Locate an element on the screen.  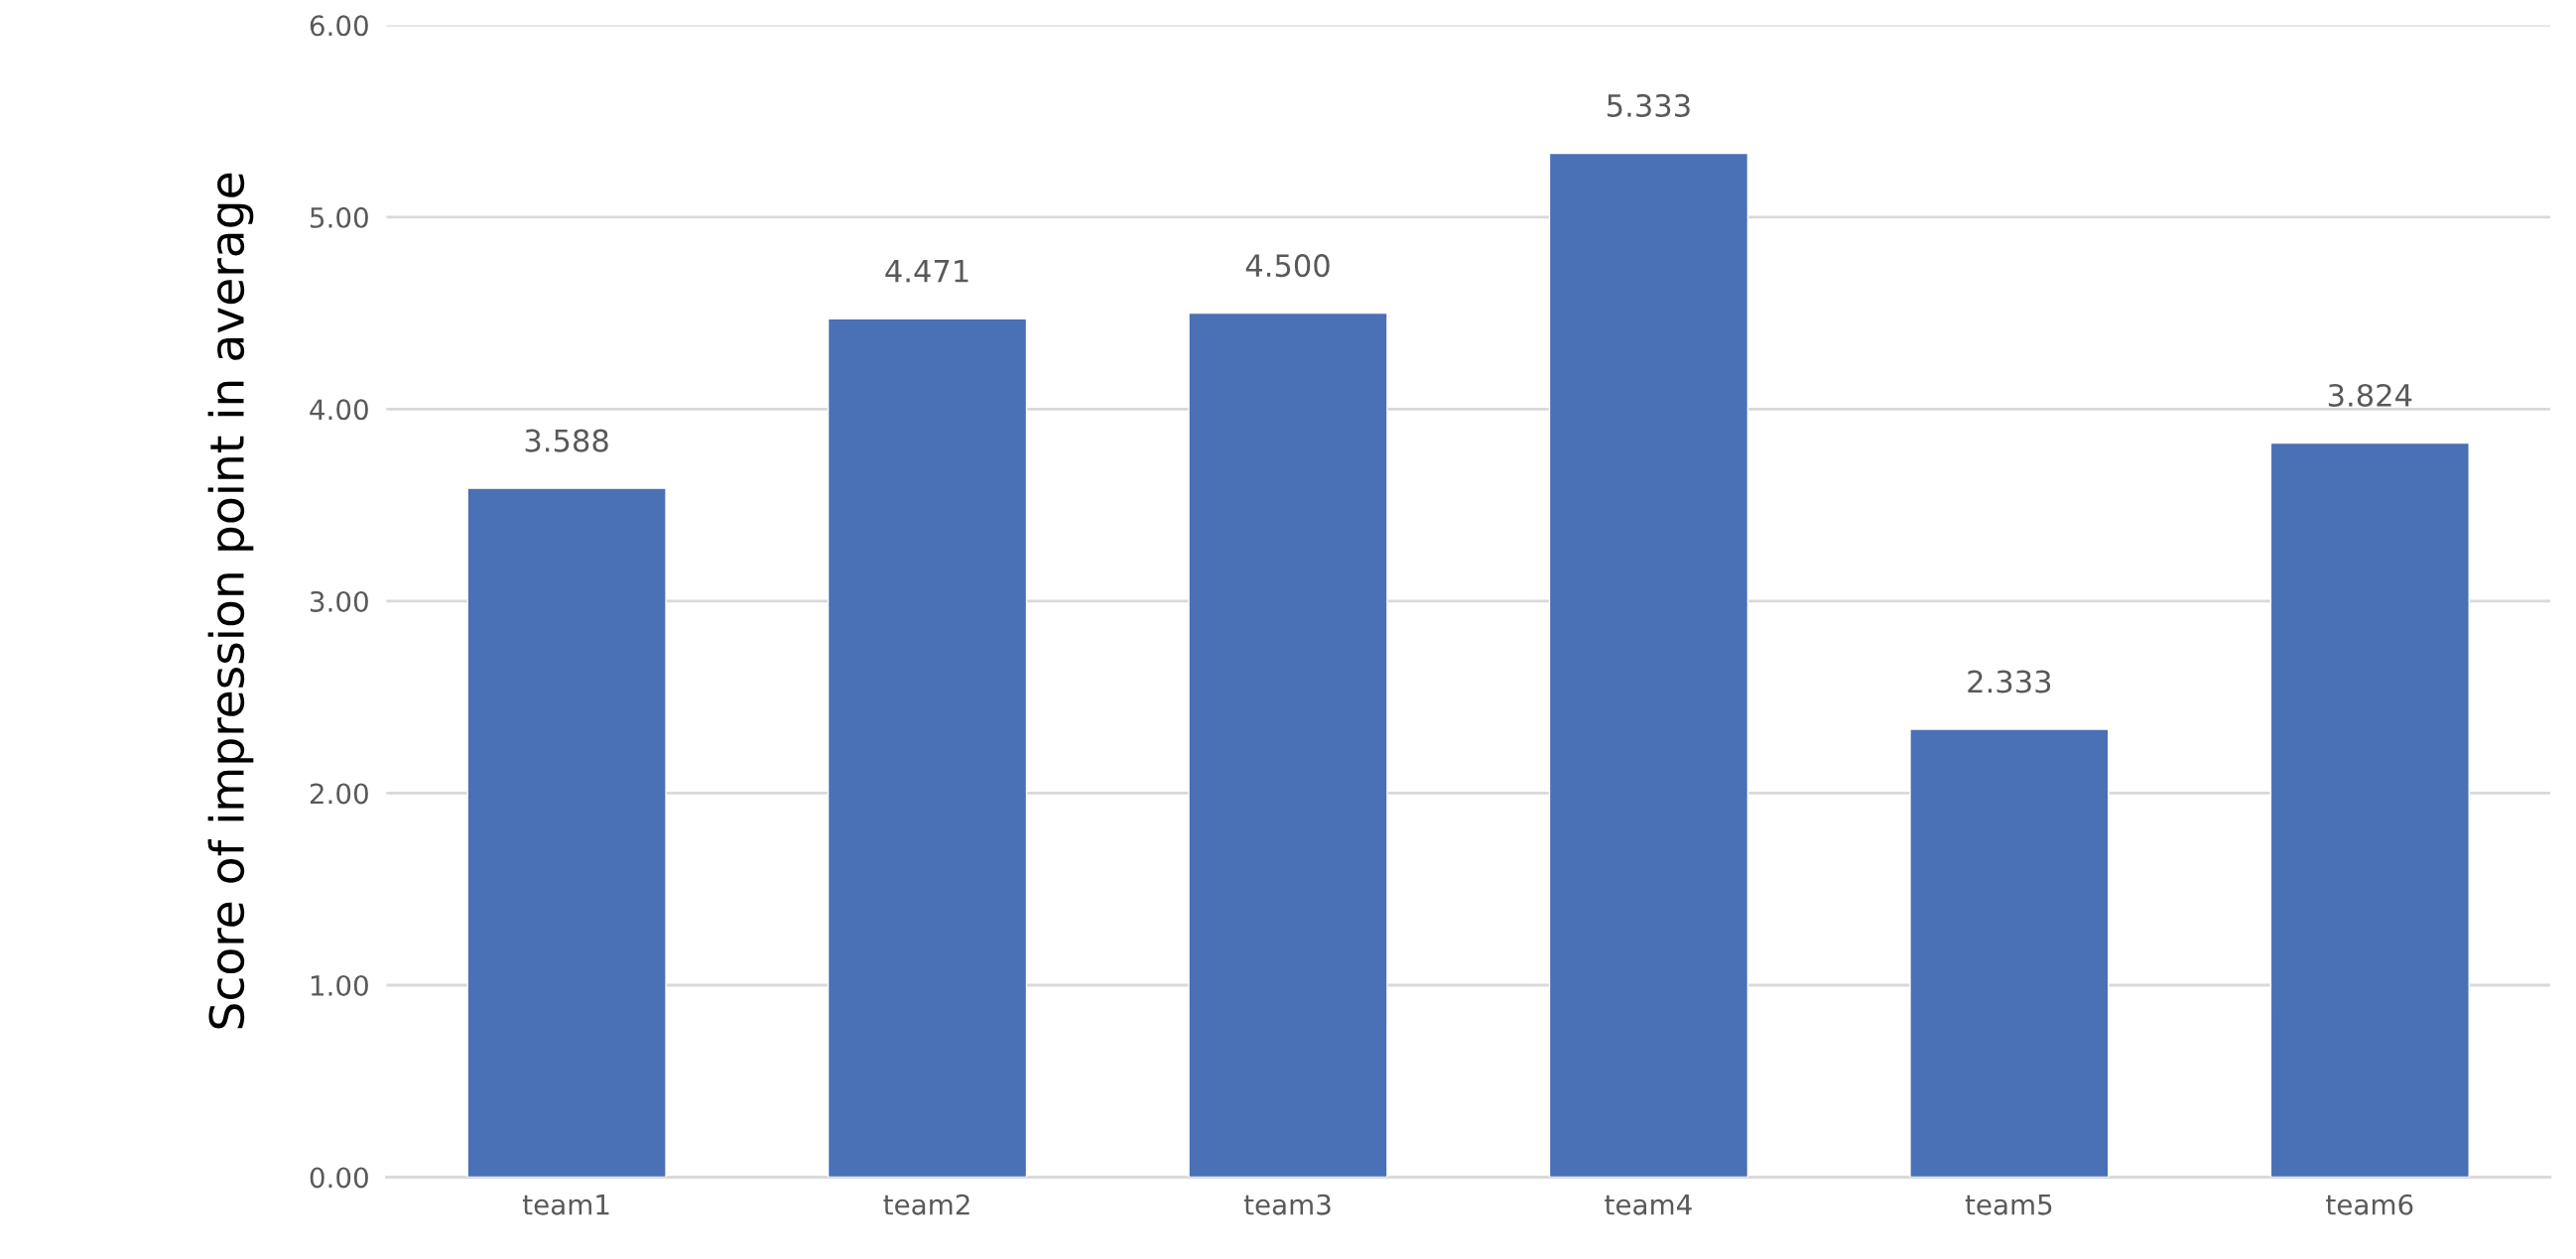
y-tick-label: 4.00 is located at coordinates (339, 410).